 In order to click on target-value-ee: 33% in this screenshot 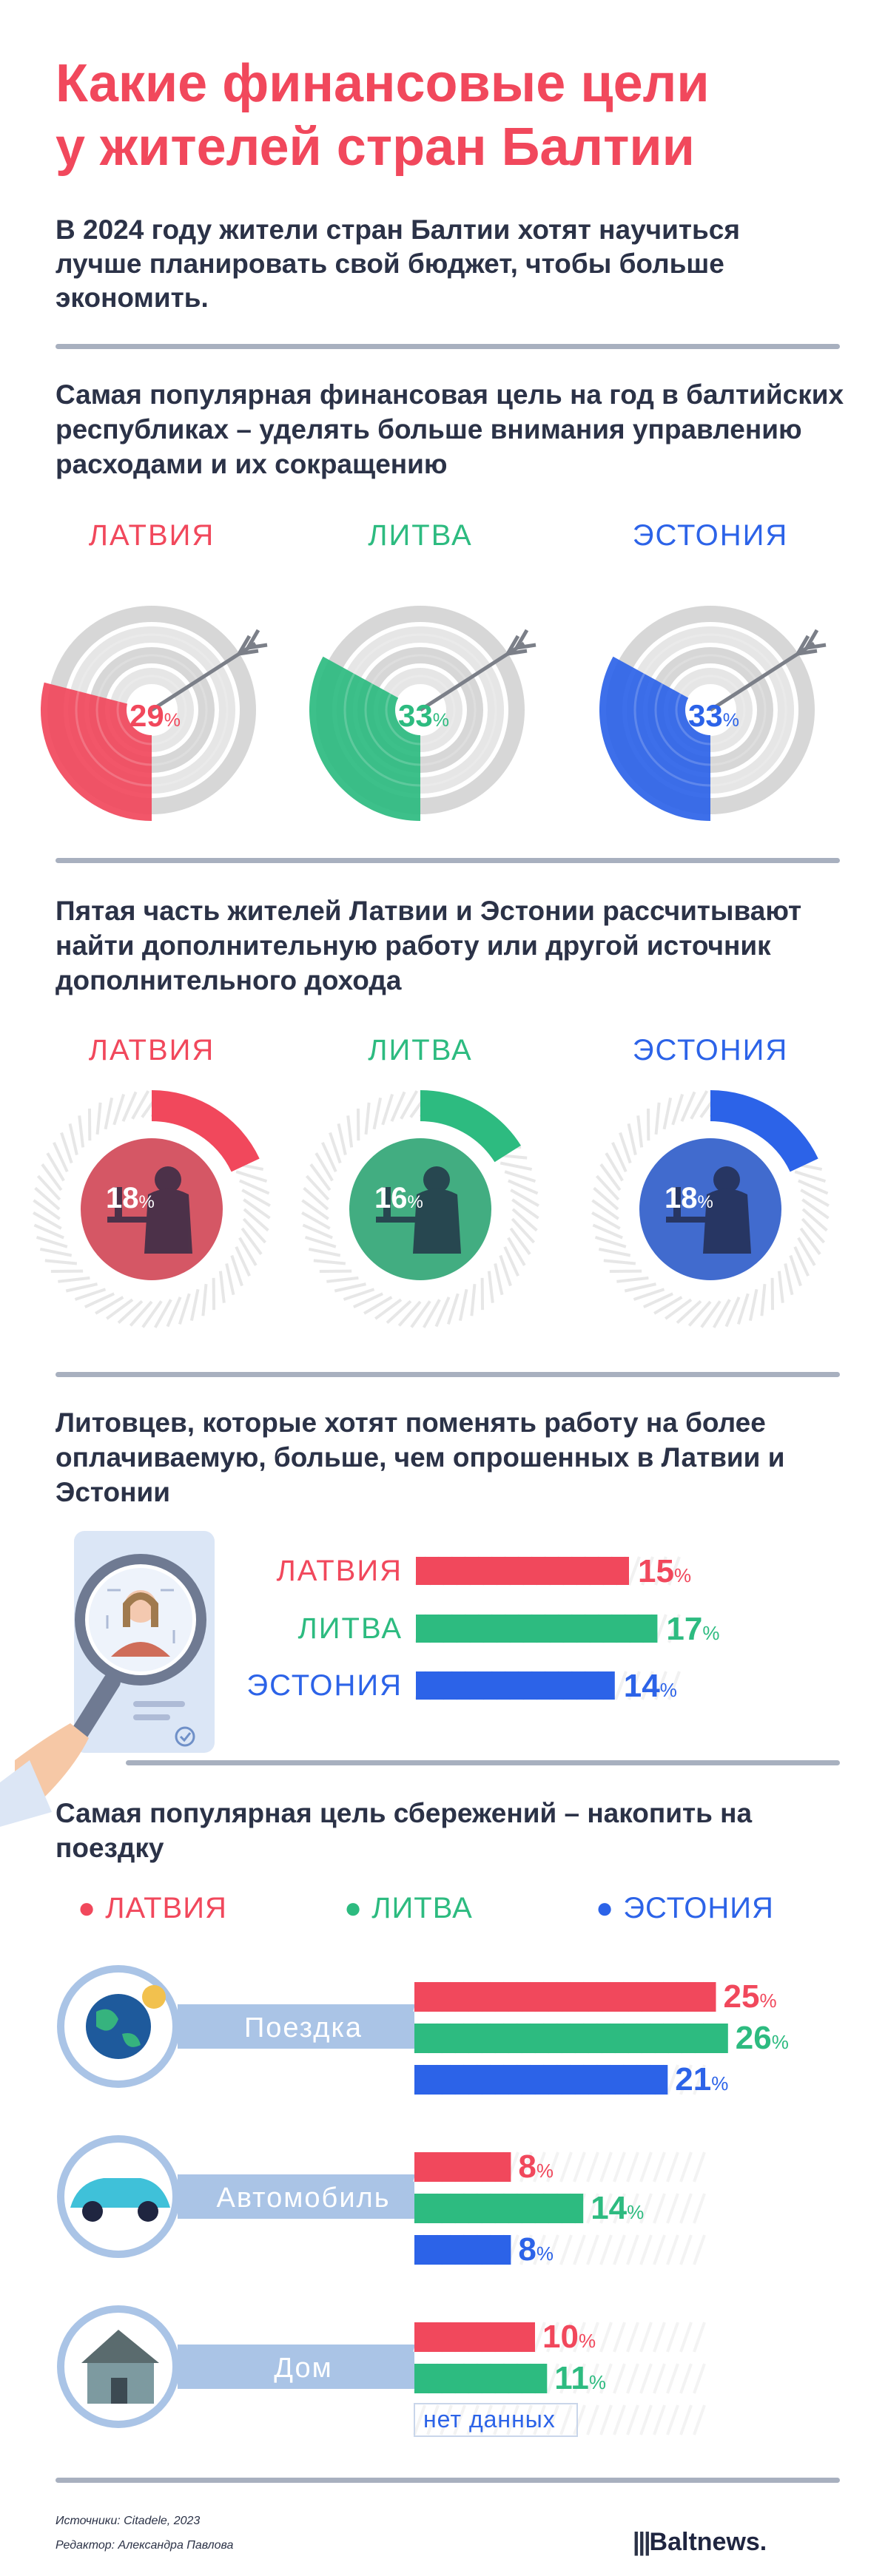, I will do `click(713, 715)`.